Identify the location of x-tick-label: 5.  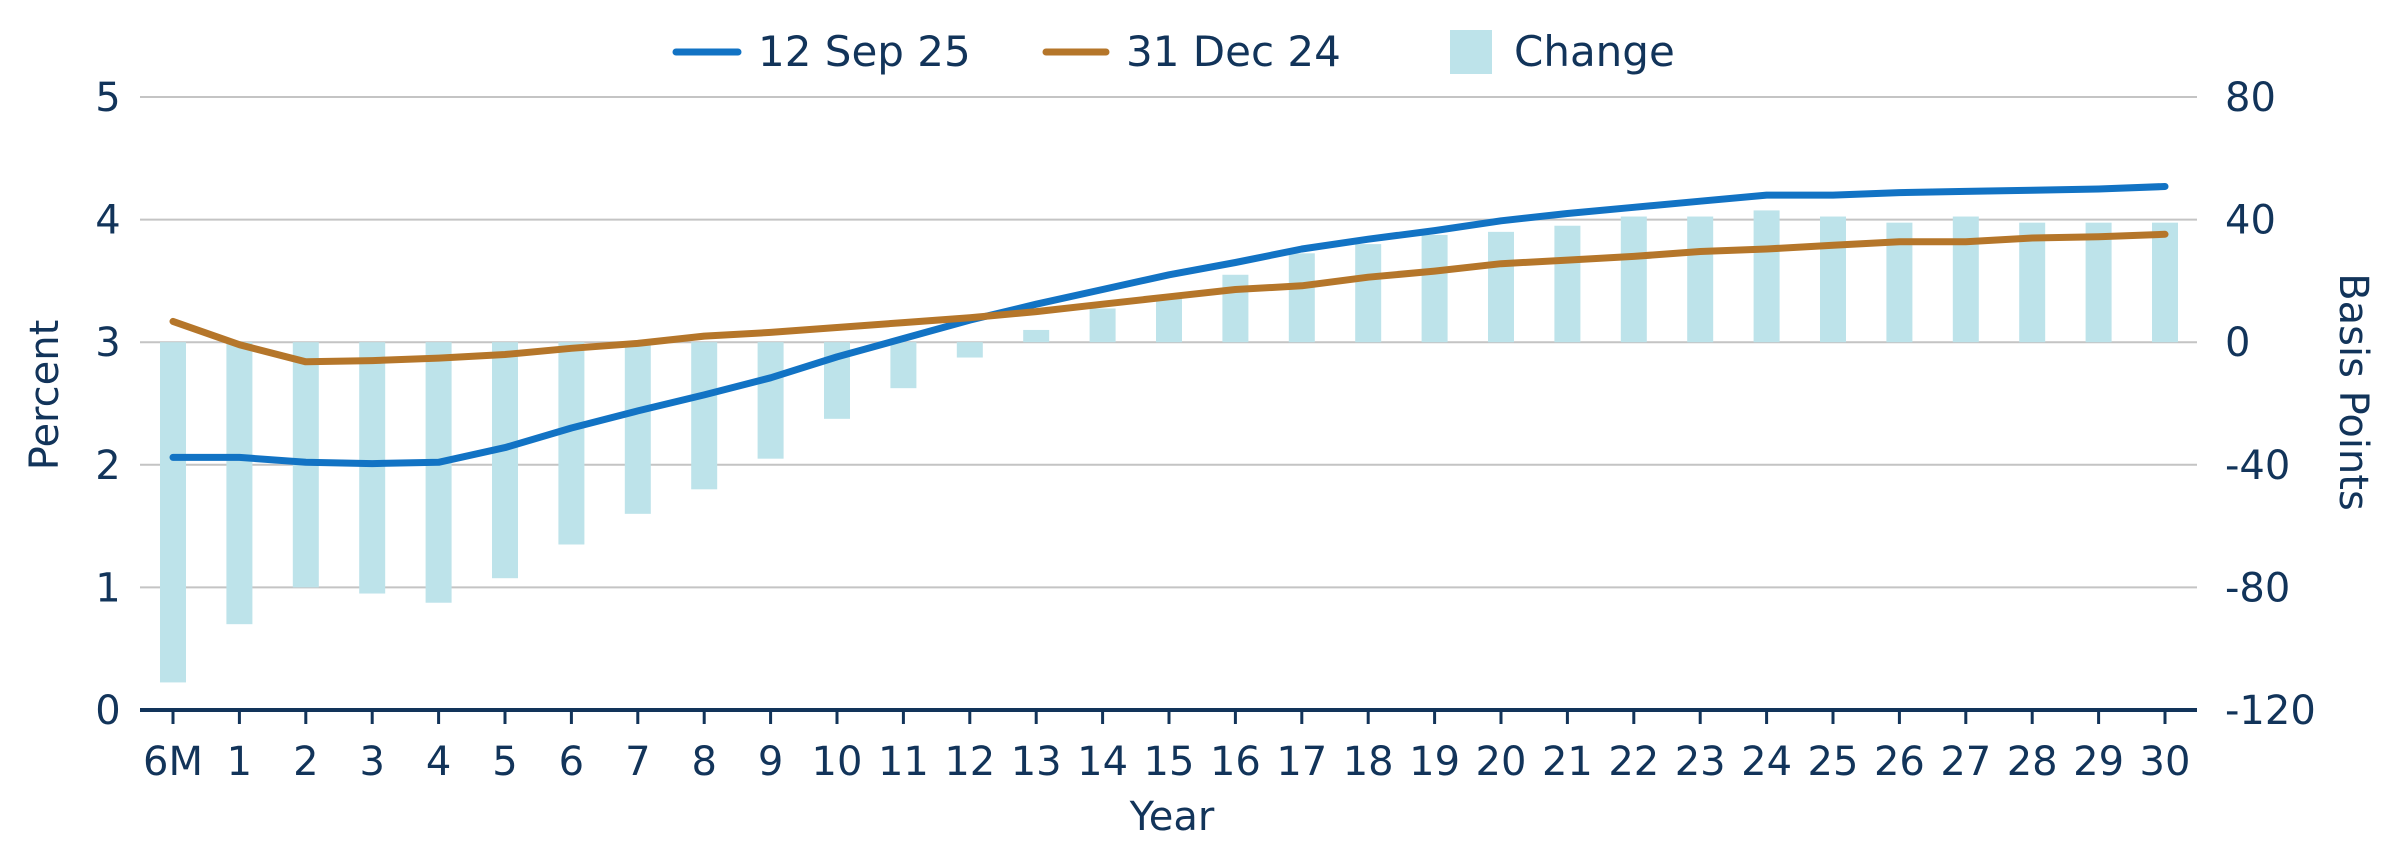
(504, 762).